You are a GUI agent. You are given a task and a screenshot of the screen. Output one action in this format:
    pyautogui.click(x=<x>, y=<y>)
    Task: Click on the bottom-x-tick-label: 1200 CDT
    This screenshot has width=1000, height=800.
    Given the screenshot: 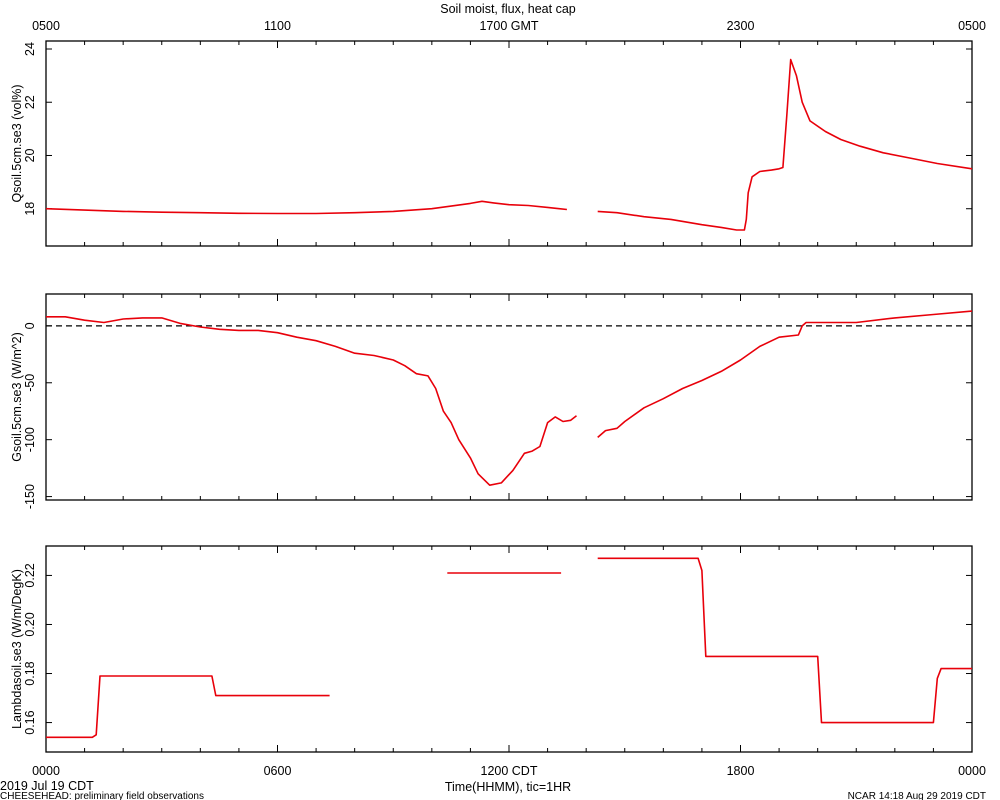 What is the action you would take?
    pyautogui.click(x=509, y=771)
    